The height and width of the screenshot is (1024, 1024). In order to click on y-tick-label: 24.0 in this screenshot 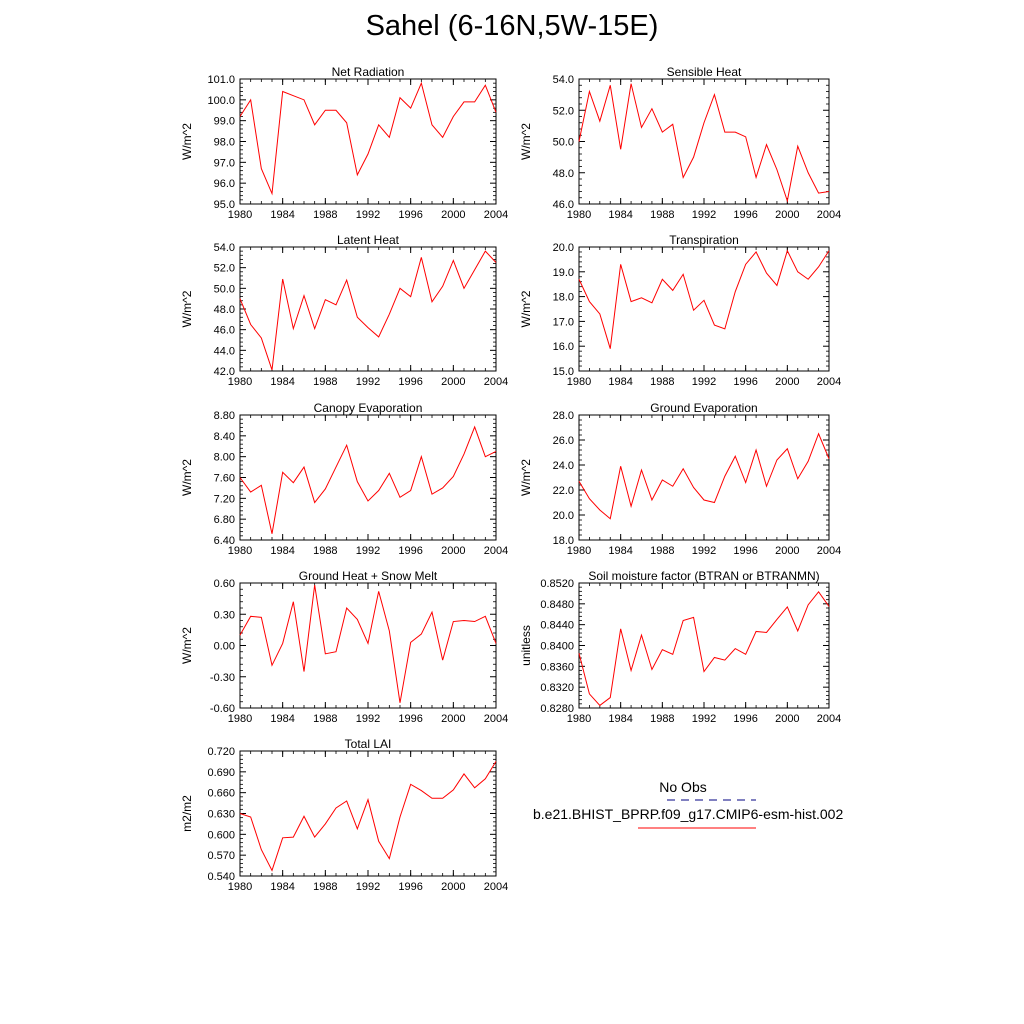, I will do `click(563, 466)`.